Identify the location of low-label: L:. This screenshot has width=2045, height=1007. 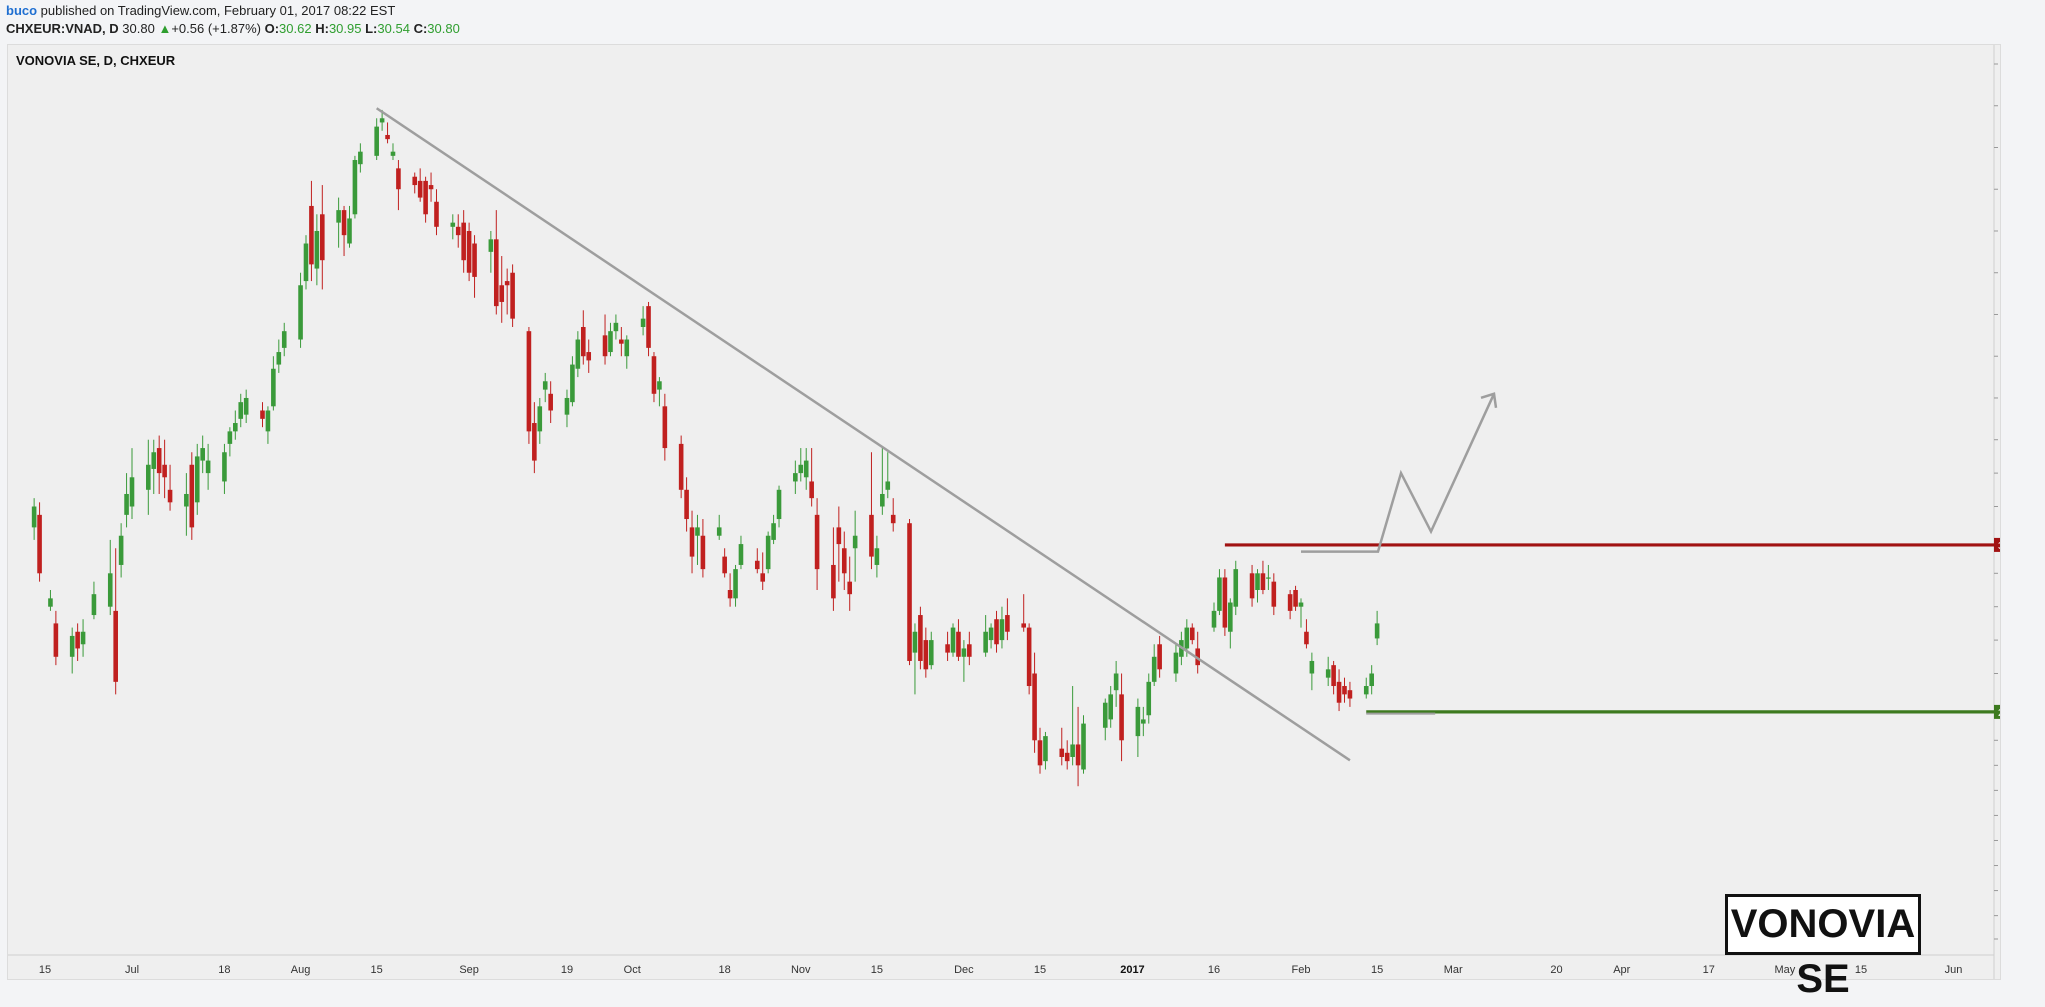
(371, 28).